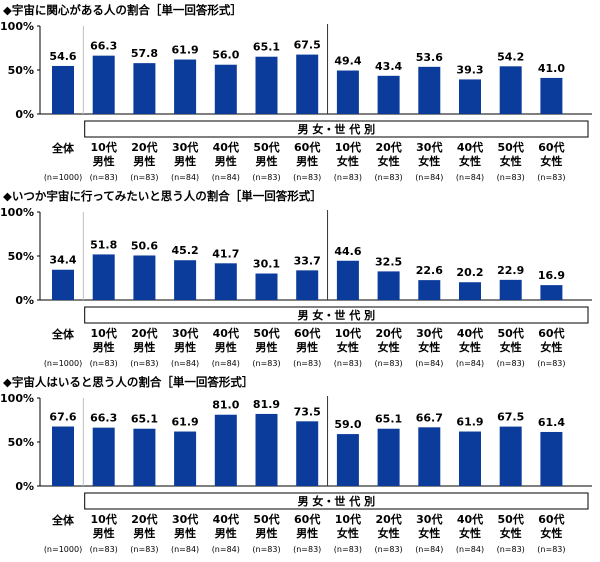 The height and width of the screenshot is (562, 600). Describe the element at coordinates (510, 417) in the screenshot. I see `chart-3-data-label: 67.5` at that location.